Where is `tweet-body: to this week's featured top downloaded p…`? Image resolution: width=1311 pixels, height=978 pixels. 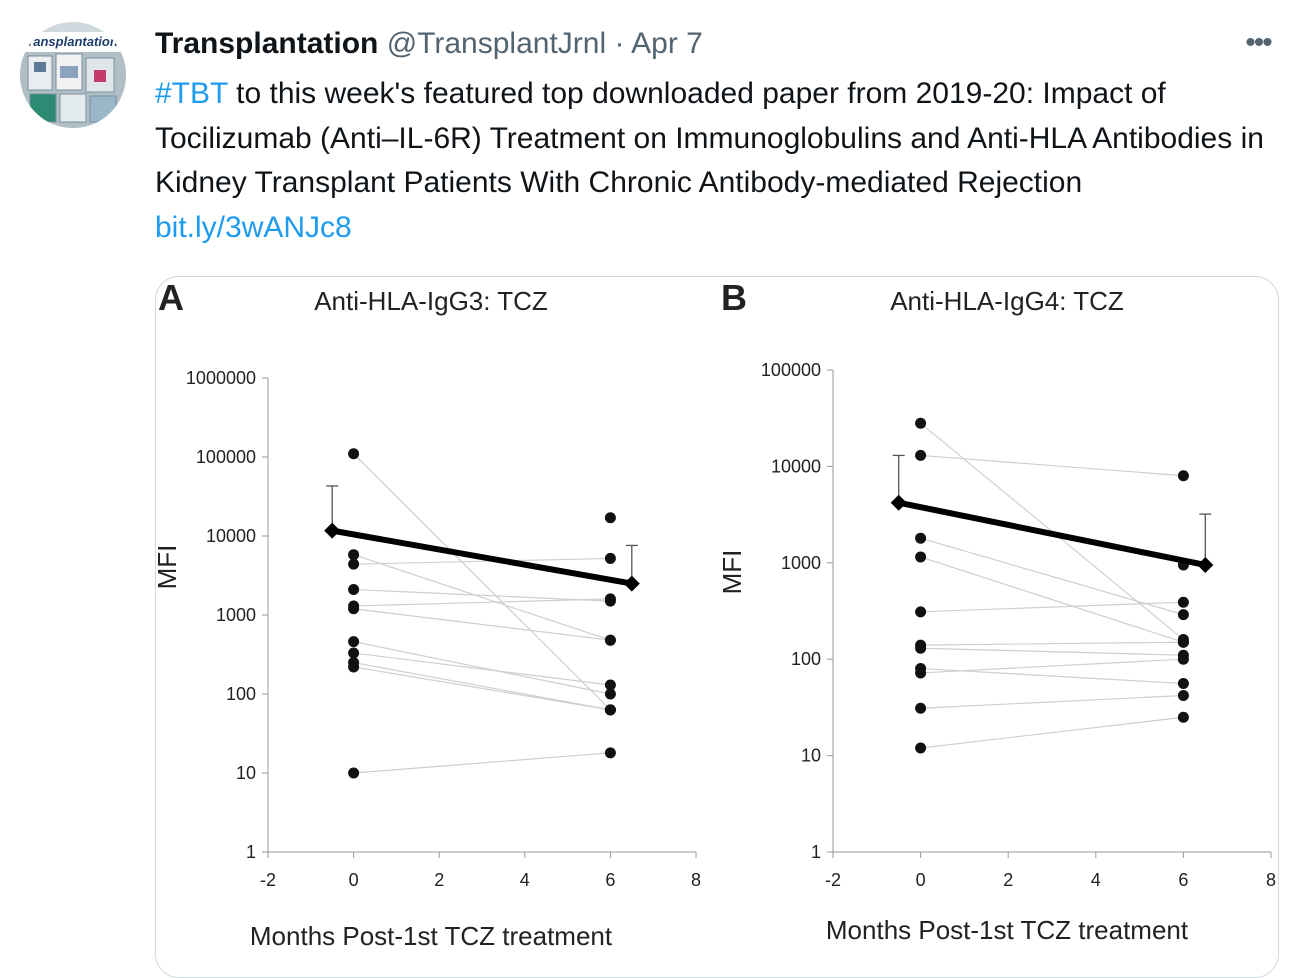
tweet-body: to this week's featured top downloaded p… is located at coordinates (709, 138).